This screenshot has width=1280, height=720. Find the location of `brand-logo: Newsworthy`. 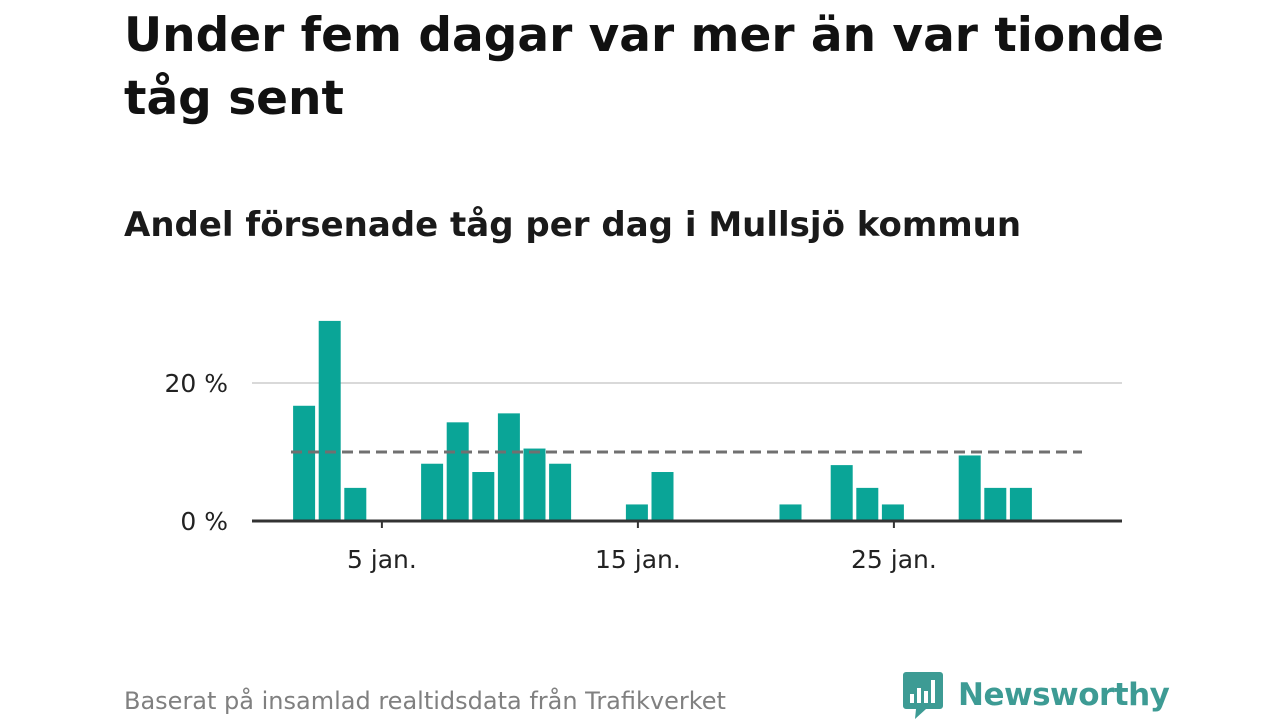

brand-logo: Newsworthy is located at coordinates (1036, 695).